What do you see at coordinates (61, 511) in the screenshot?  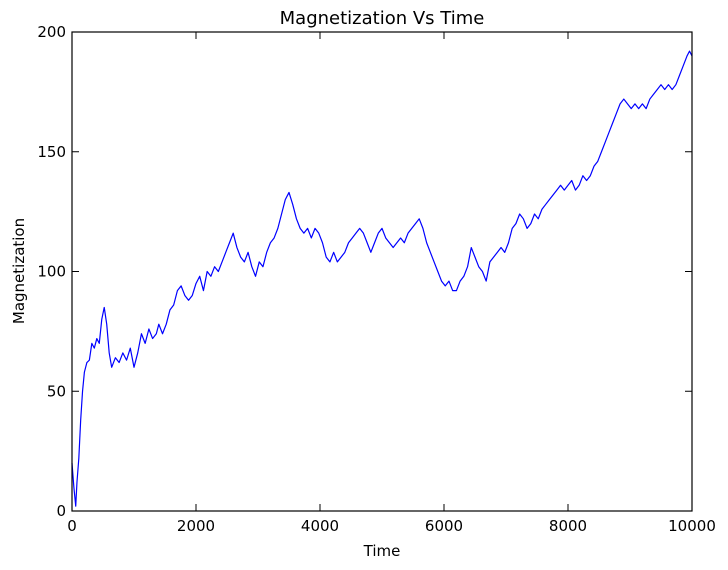 I see `y-tick-label-0: 0` at bounding box center [61, 511].